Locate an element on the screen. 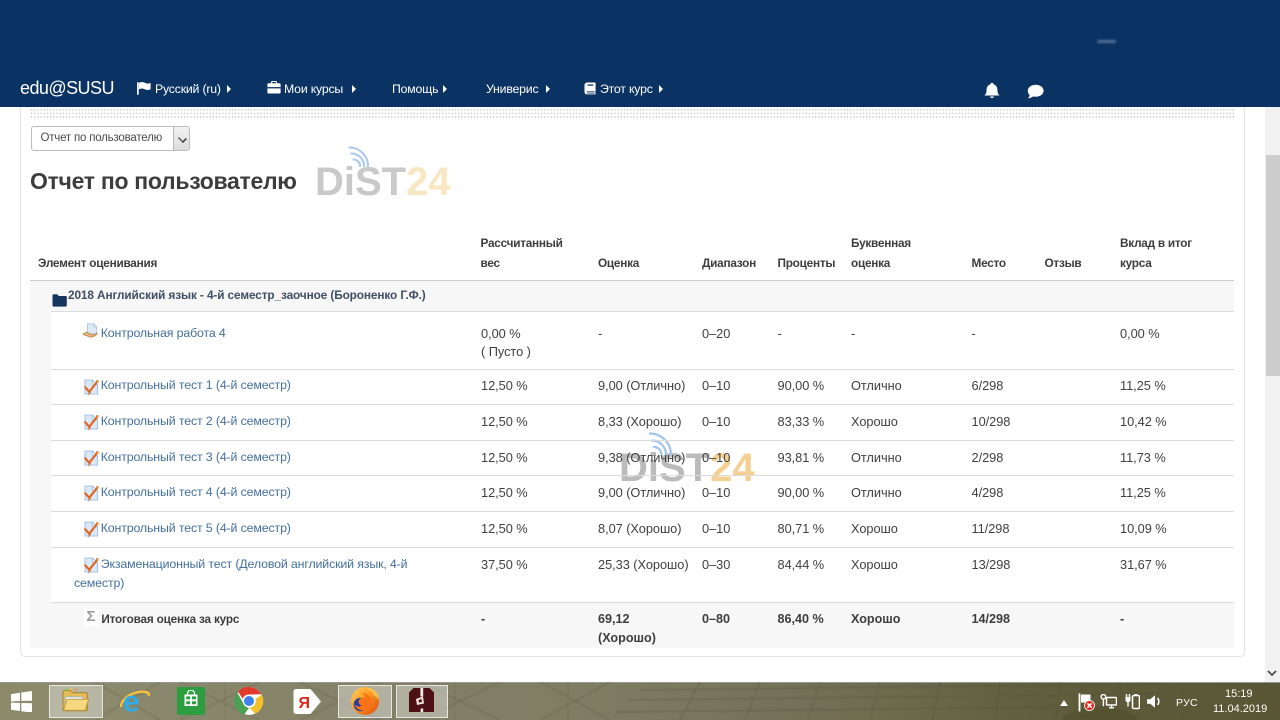  svg-text: e is located at coordinates (131, 701).